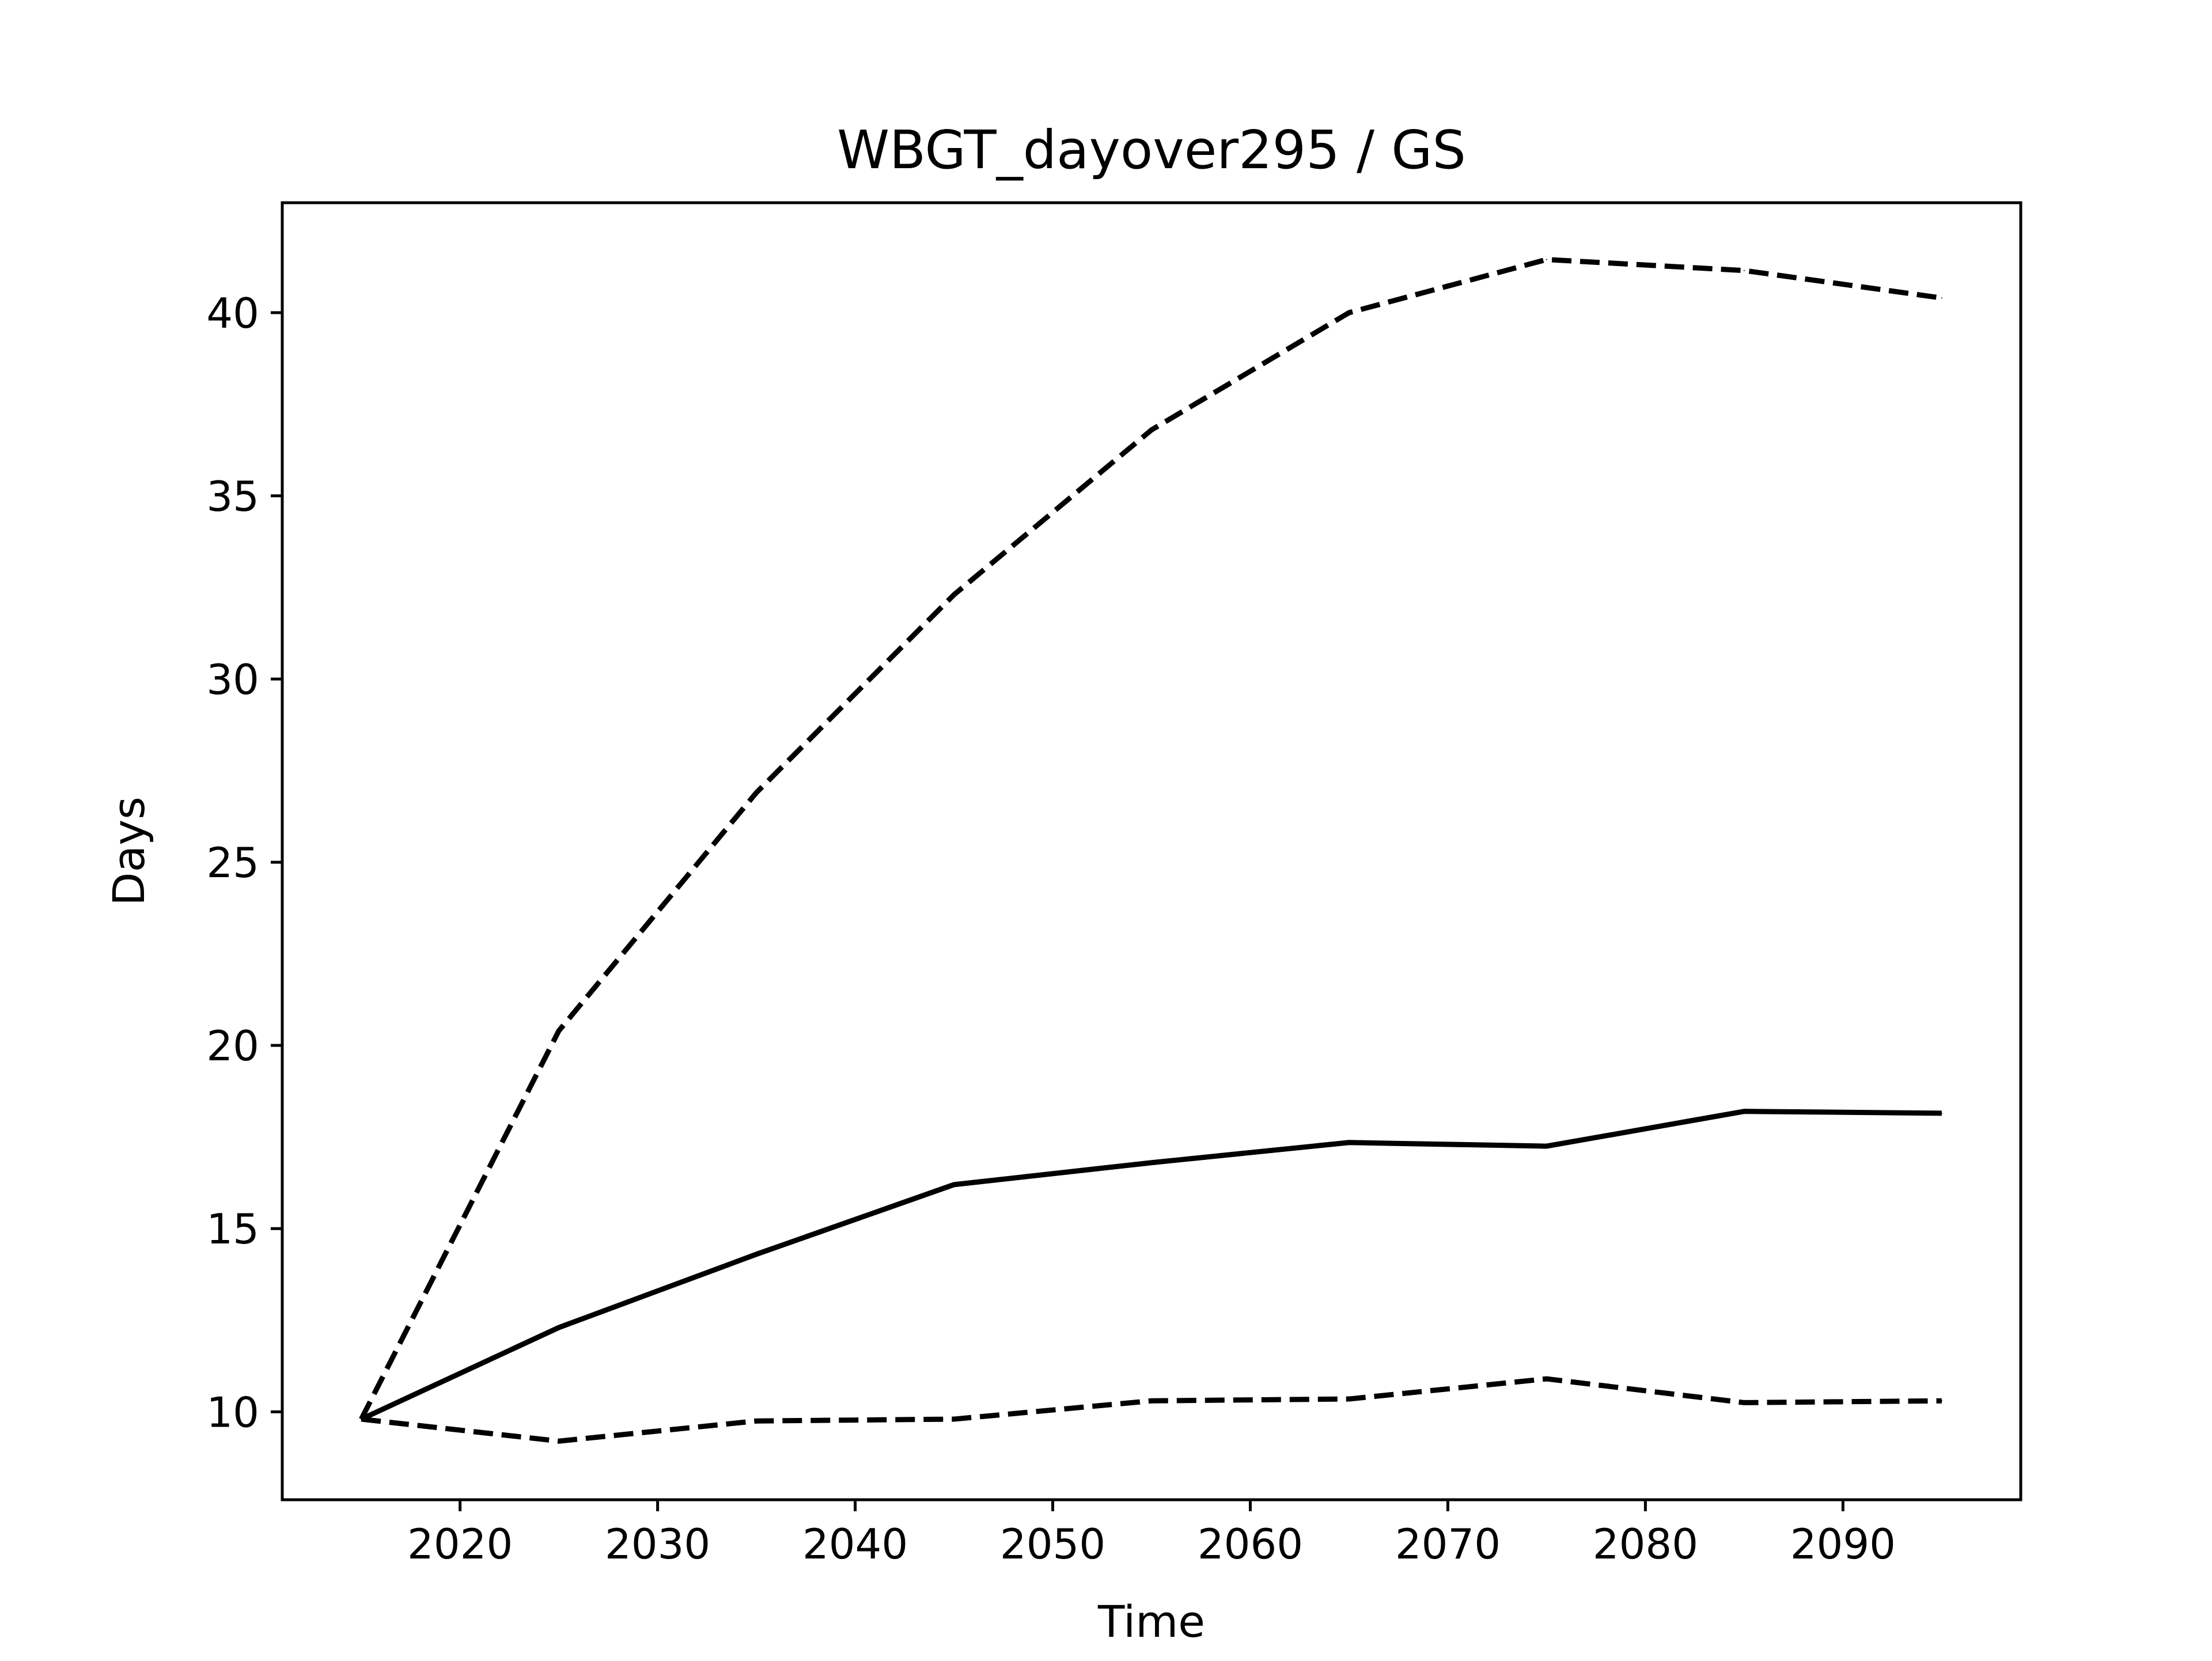  Describe the element at coordinates (232, 679) in the screenshot. I see `y-tick-label: 30` at that location.